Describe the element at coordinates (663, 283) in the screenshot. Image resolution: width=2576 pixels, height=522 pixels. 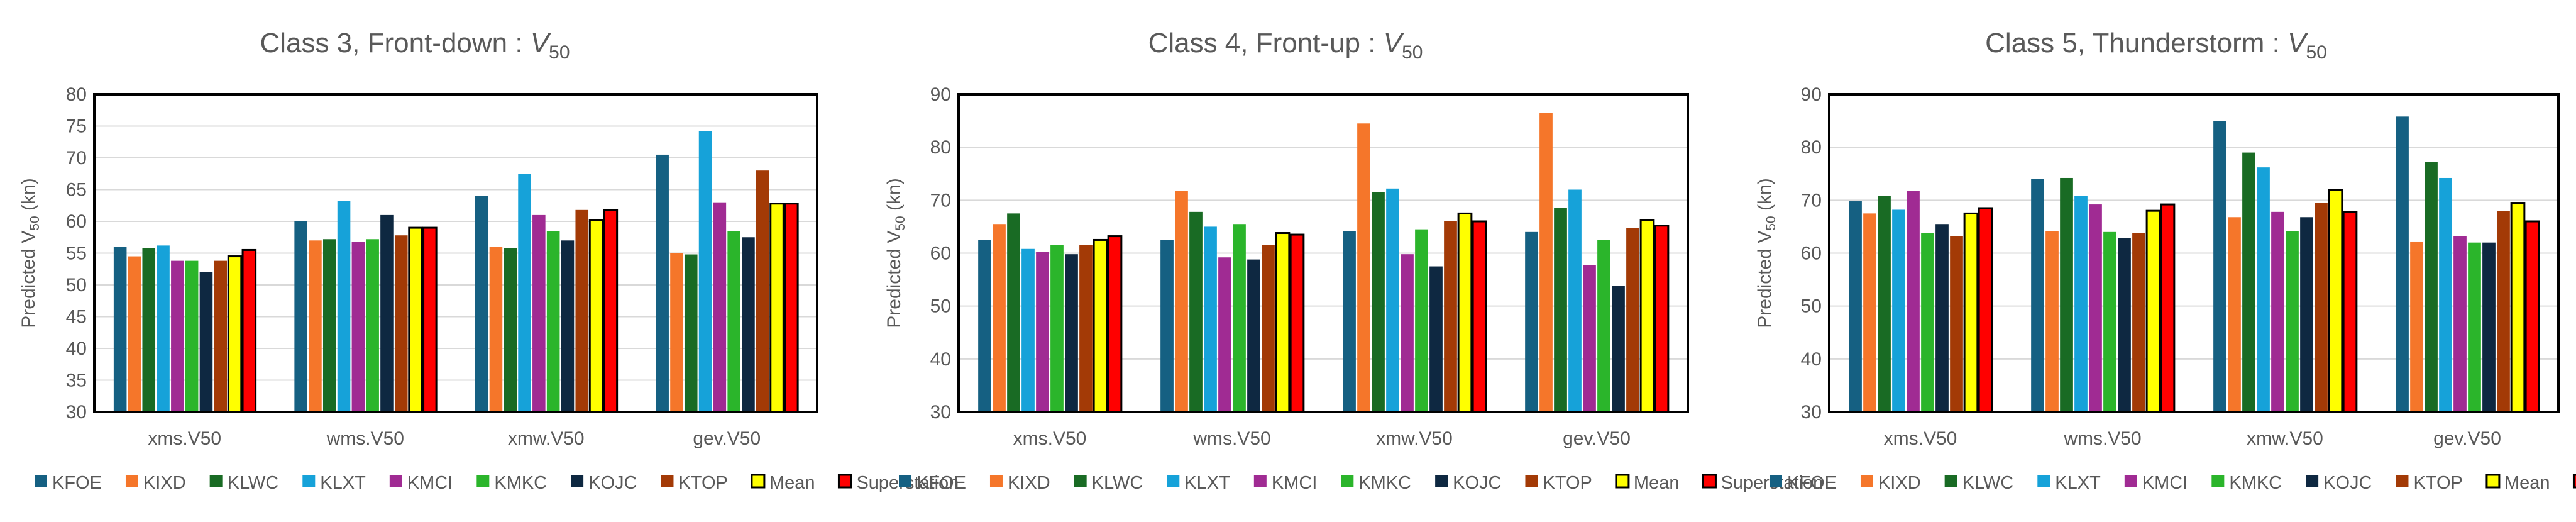
I see `bar-kfoe-gev-v50` at that location.